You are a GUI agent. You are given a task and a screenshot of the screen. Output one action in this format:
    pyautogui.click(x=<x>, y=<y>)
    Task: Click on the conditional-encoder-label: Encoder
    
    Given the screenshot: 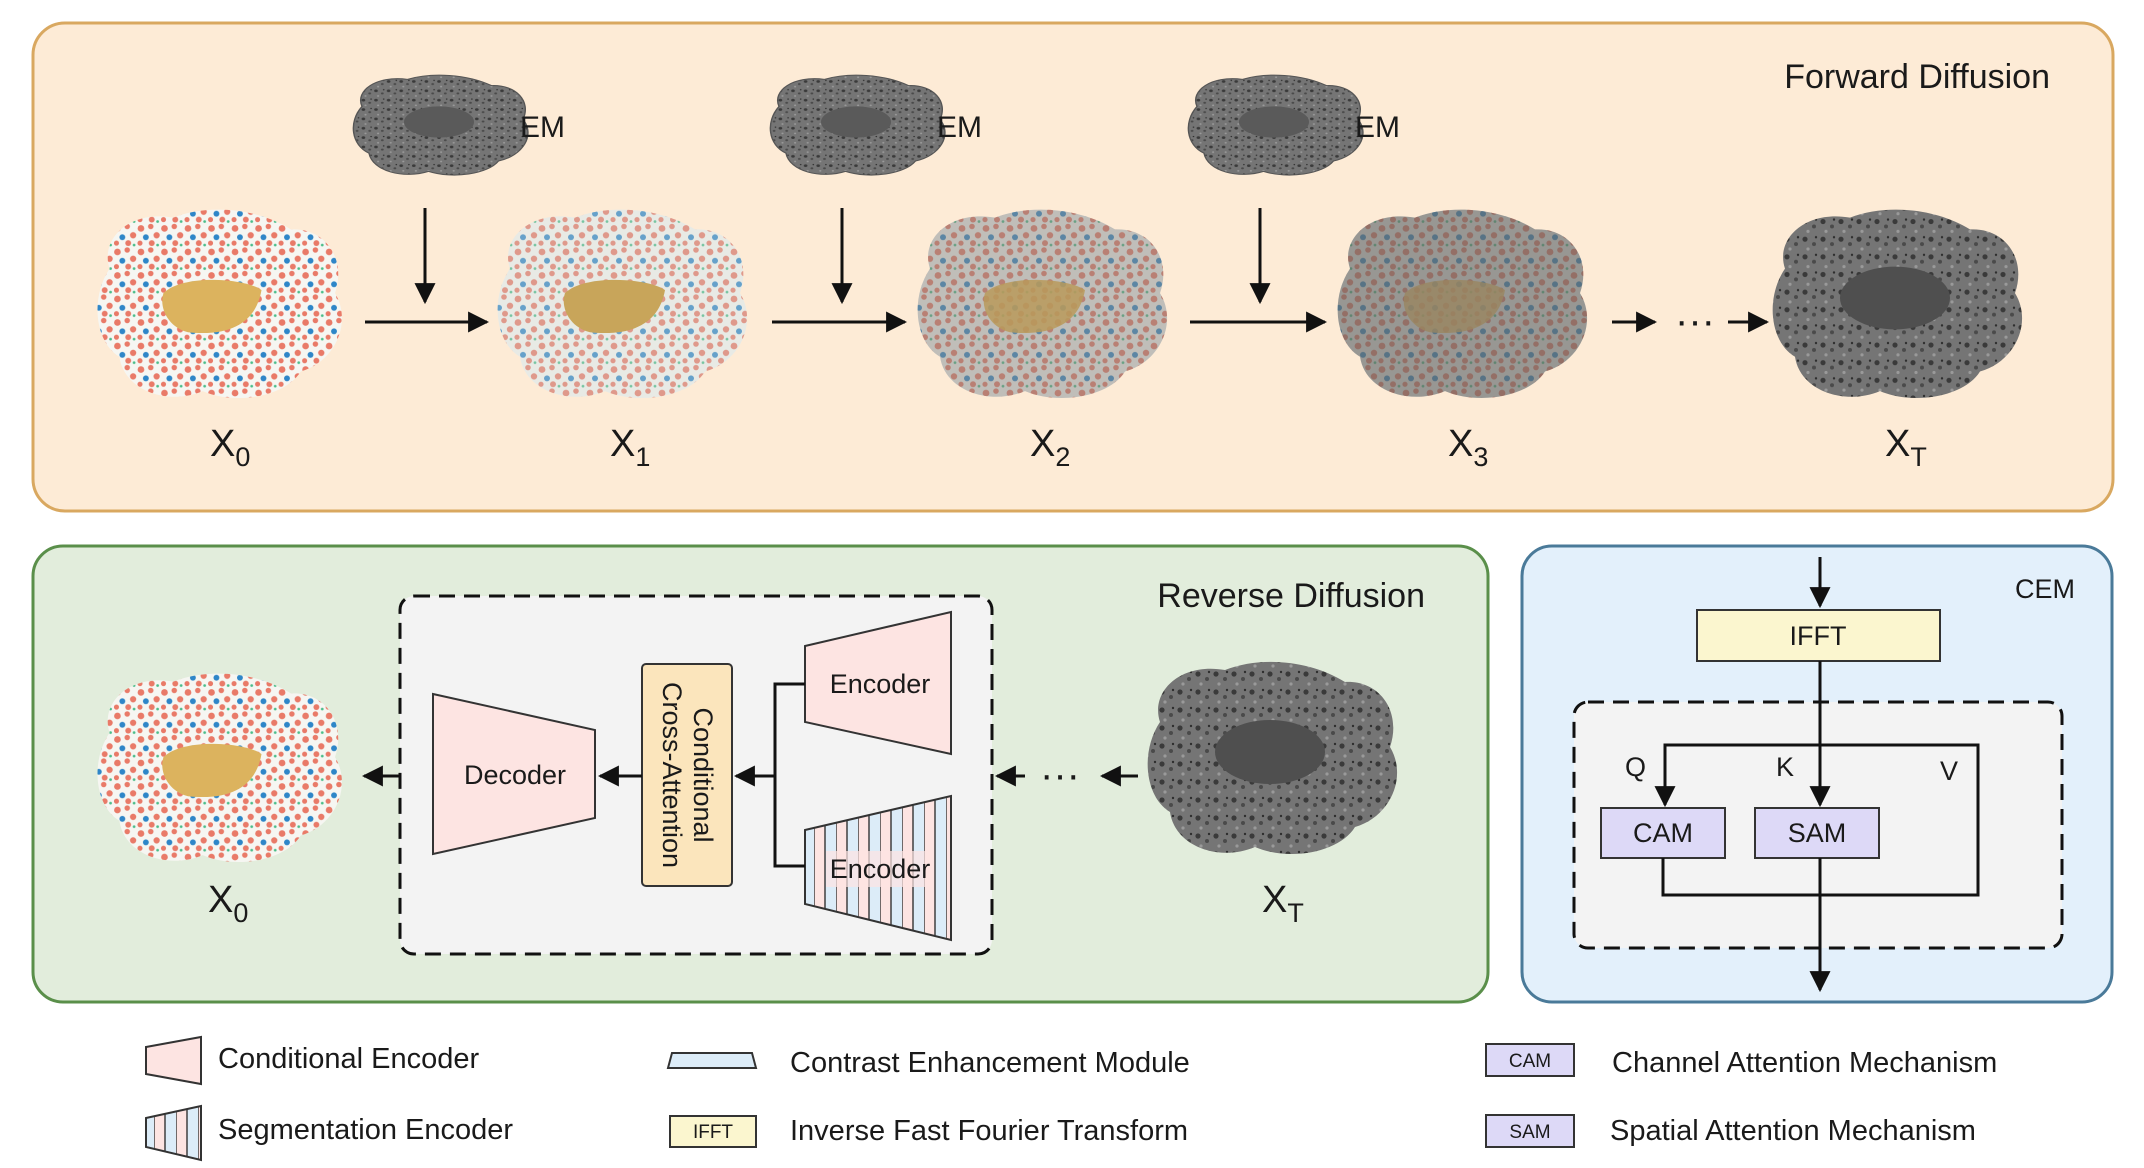 What is the action you would take?
    pyautogui.click(x=880, y=684)
    